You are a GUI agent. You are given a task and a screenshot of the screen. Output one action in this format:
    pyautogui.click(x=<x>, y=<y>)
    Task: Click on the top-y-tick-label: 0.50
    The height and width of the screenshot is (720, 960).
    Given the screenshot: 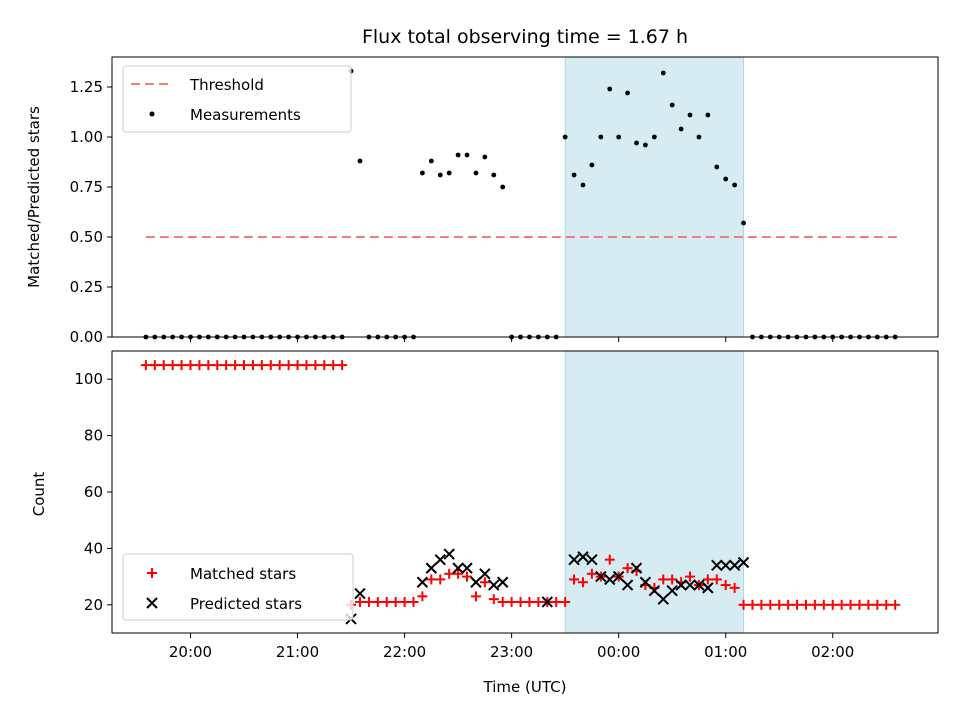 What is the action you would take?
    pyautogui.click(x=86, y=237)
    